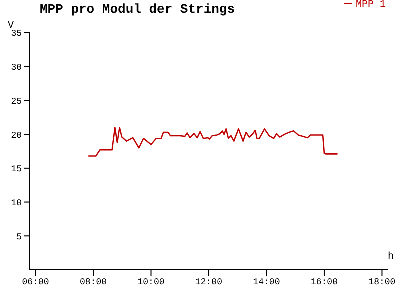  Describe the element at coordinates (16, 34) in the screenshot. I see `y-tick-label: 35` at that location.